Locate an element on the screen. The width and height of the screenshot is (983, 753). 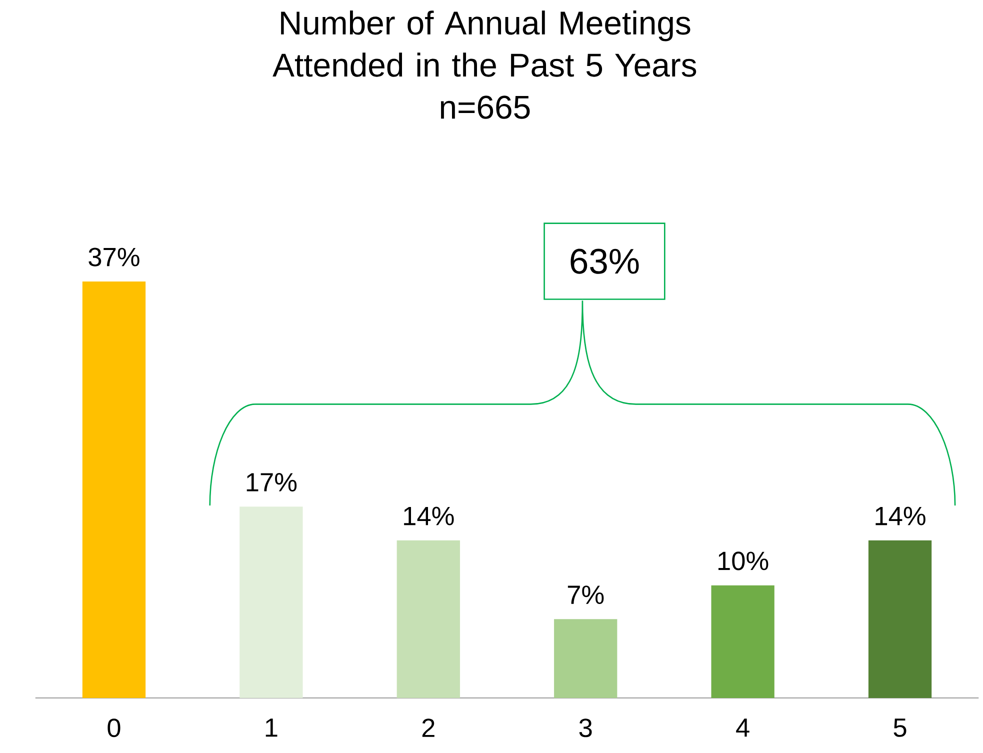
text: 63% is located at coordinates (604, 261).